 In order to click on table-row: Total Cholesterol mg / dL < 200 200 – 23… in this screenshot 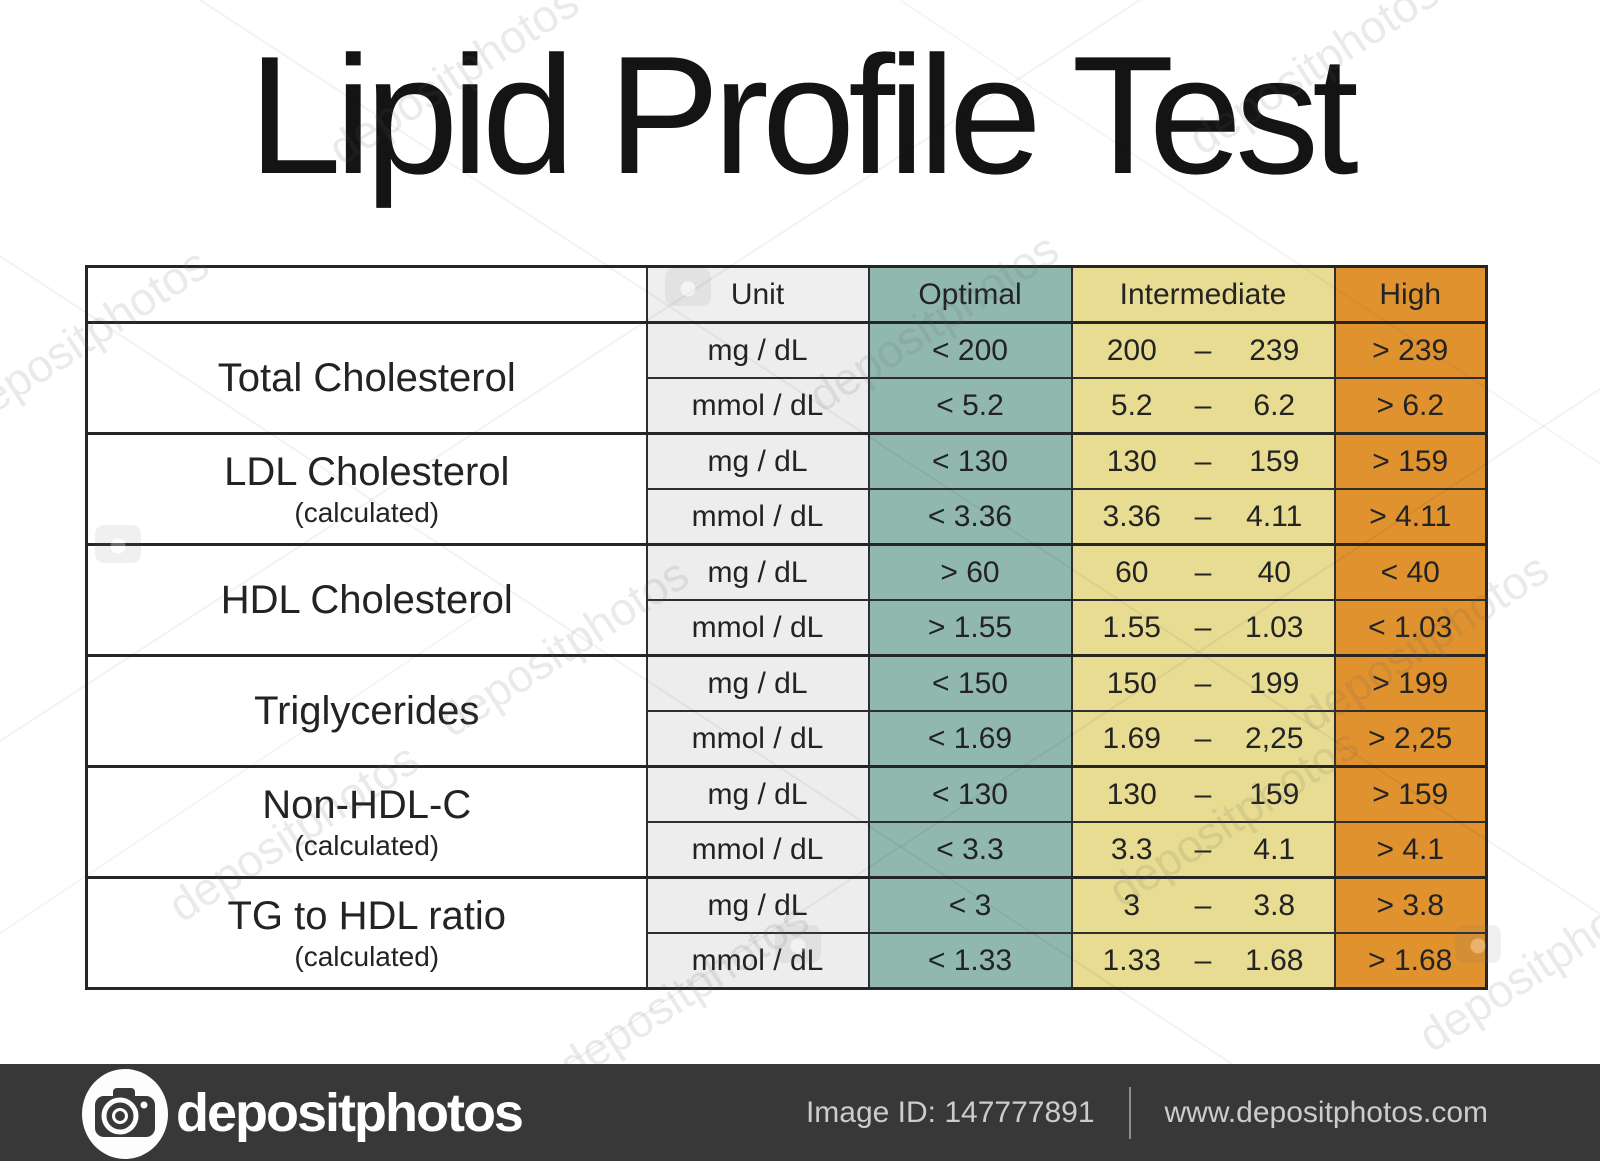, I will do `click(786, 378)`.